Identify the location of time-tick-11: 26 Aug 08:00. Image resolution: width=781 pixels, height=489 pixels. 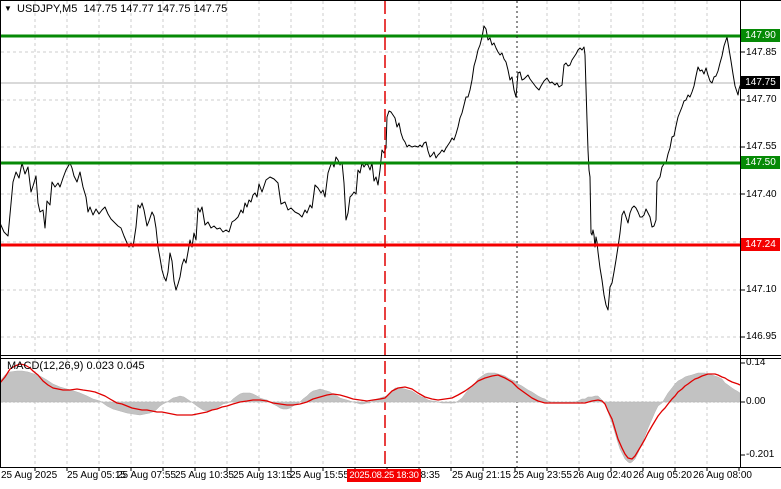
(722, 475).